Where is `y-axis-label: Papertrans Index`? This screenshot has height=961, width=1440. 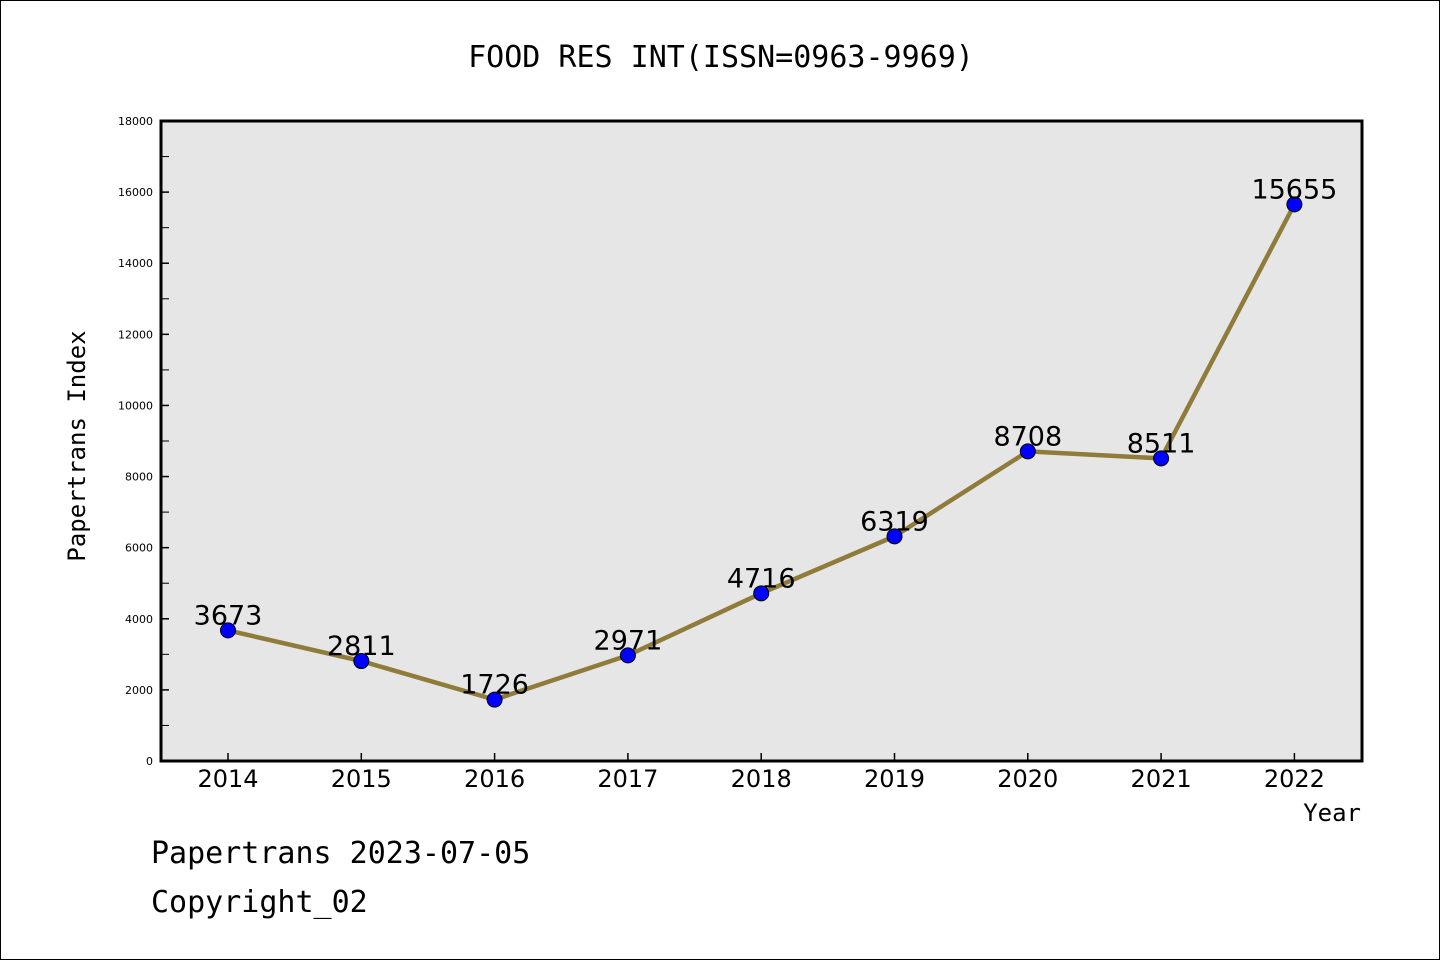 y-axis-label: Papertrans Index is located at coordinates (77, 445).